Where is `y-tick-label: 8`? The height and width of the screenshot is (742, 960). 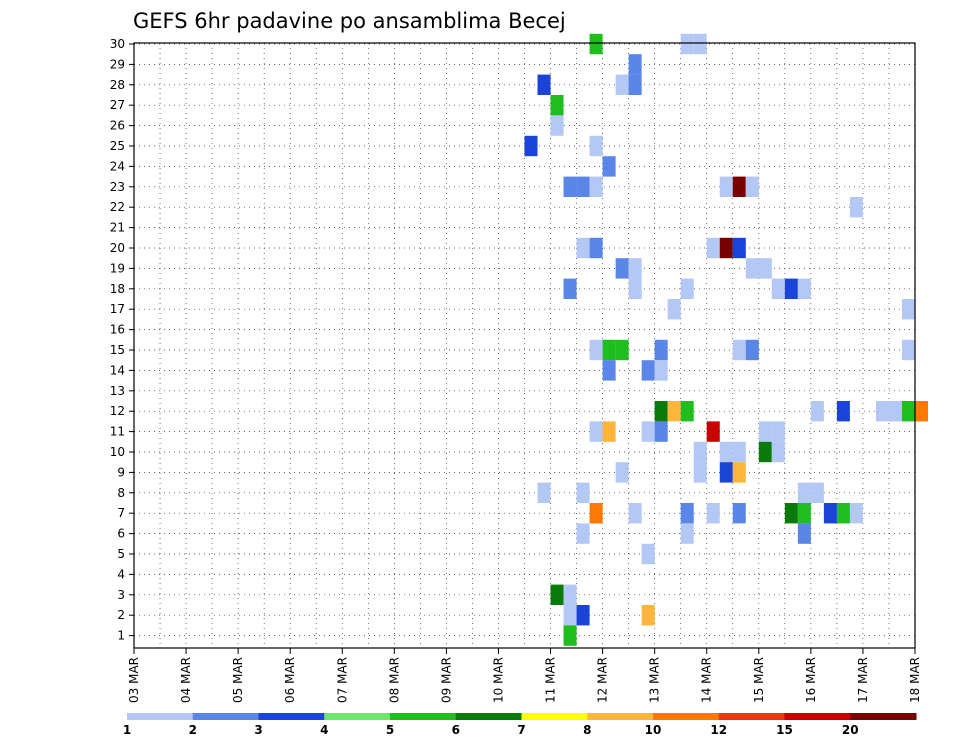
y-tick-label: 8 is located at coordinates (121, 493).